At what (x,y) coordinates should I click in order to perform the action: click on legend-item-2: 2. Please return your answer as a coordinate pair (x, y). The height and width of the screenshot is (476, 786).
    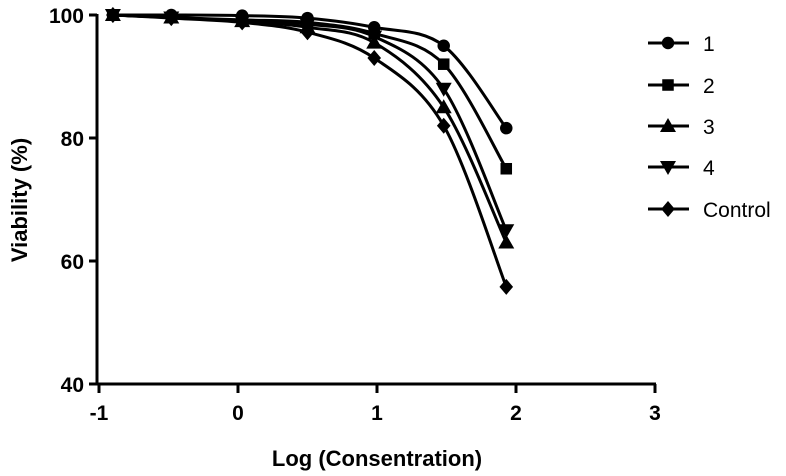
    Looking at the image, I should click on (681, 86).